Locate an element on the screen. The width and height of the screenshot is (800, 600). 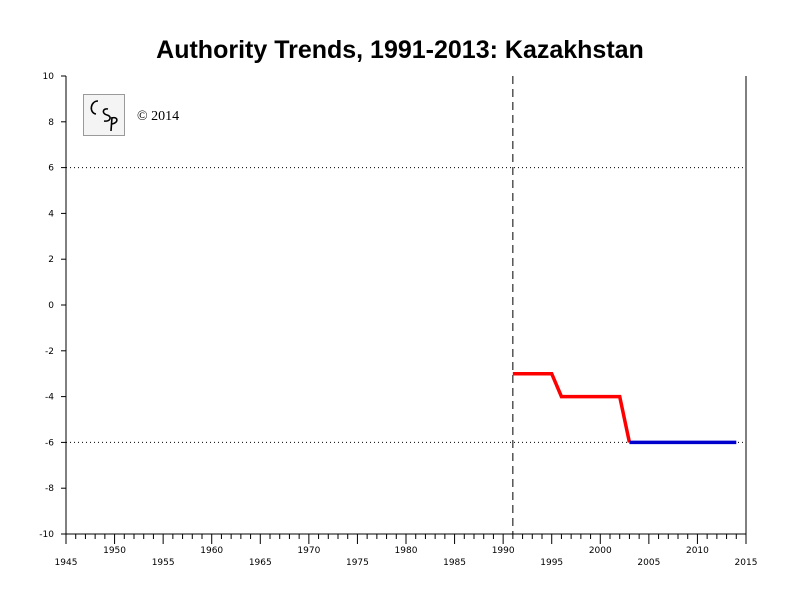
x-tick-label: 1980 is located at coordinates (406, 551).